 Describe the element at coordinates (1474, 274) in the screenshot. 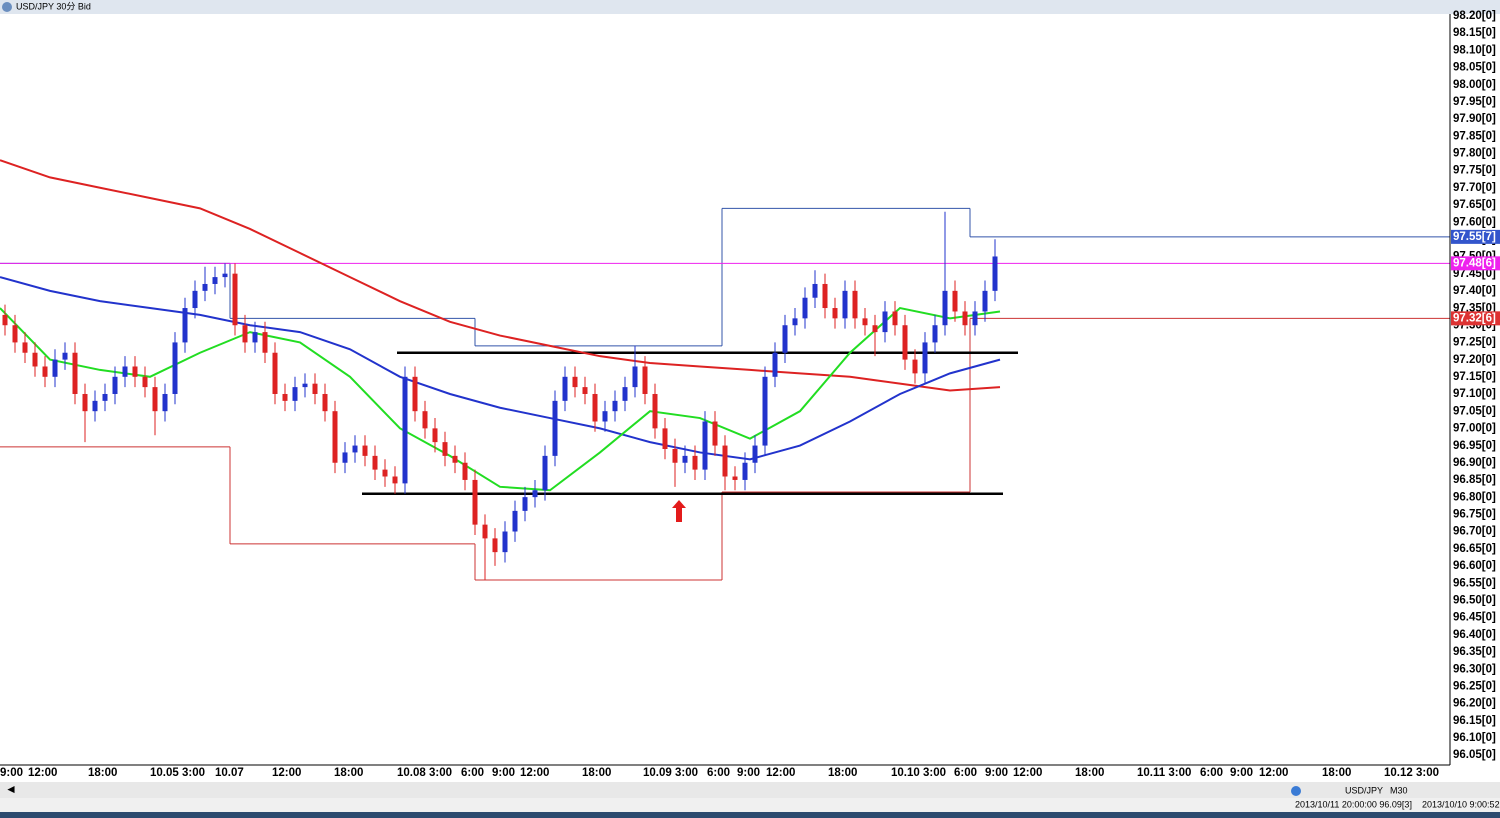

I see `price-label: 97.45[0]` at that location.